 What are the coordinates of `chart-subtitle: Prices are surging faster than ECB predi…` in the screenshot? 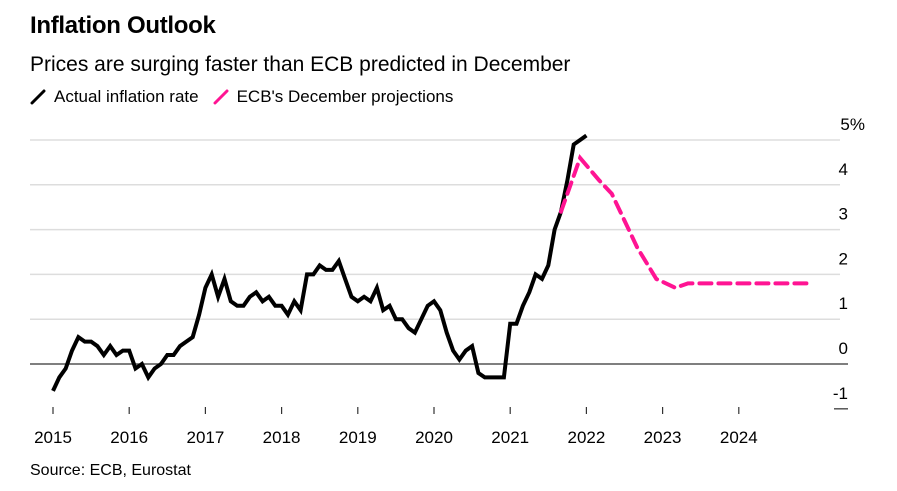 It's located at (300, 64).